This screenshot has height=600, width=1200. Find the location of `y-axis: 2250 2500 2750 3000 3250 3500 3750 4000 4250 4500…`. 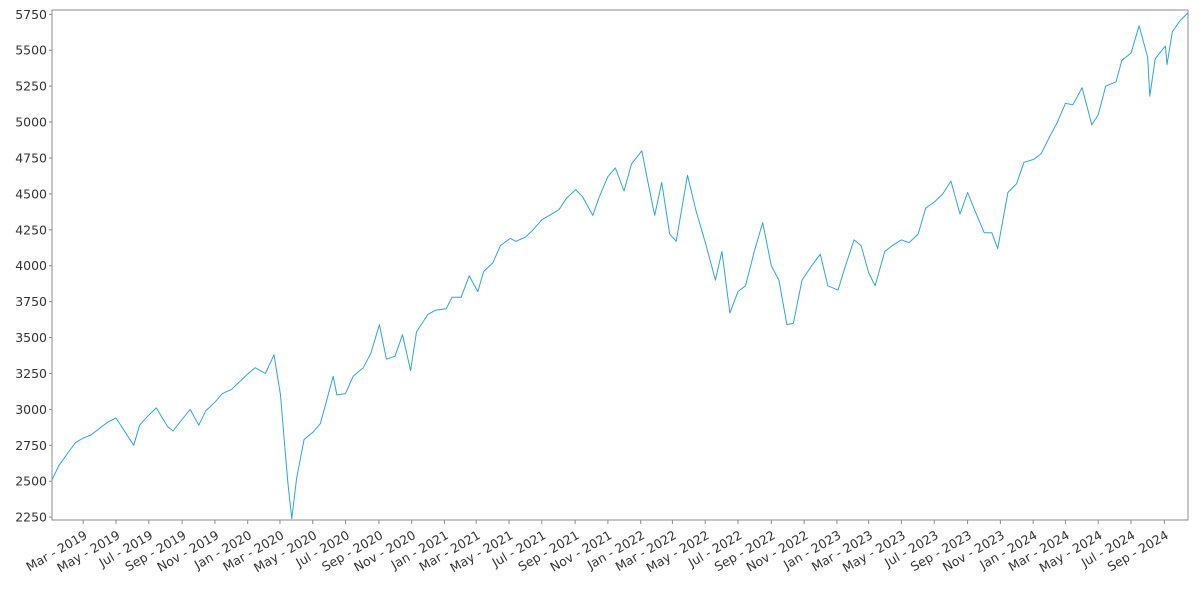

y-axis: 2250 2500 2750 3000 3250 3500 3750 4000 4250 4500… is located at coordinates (33, 266).